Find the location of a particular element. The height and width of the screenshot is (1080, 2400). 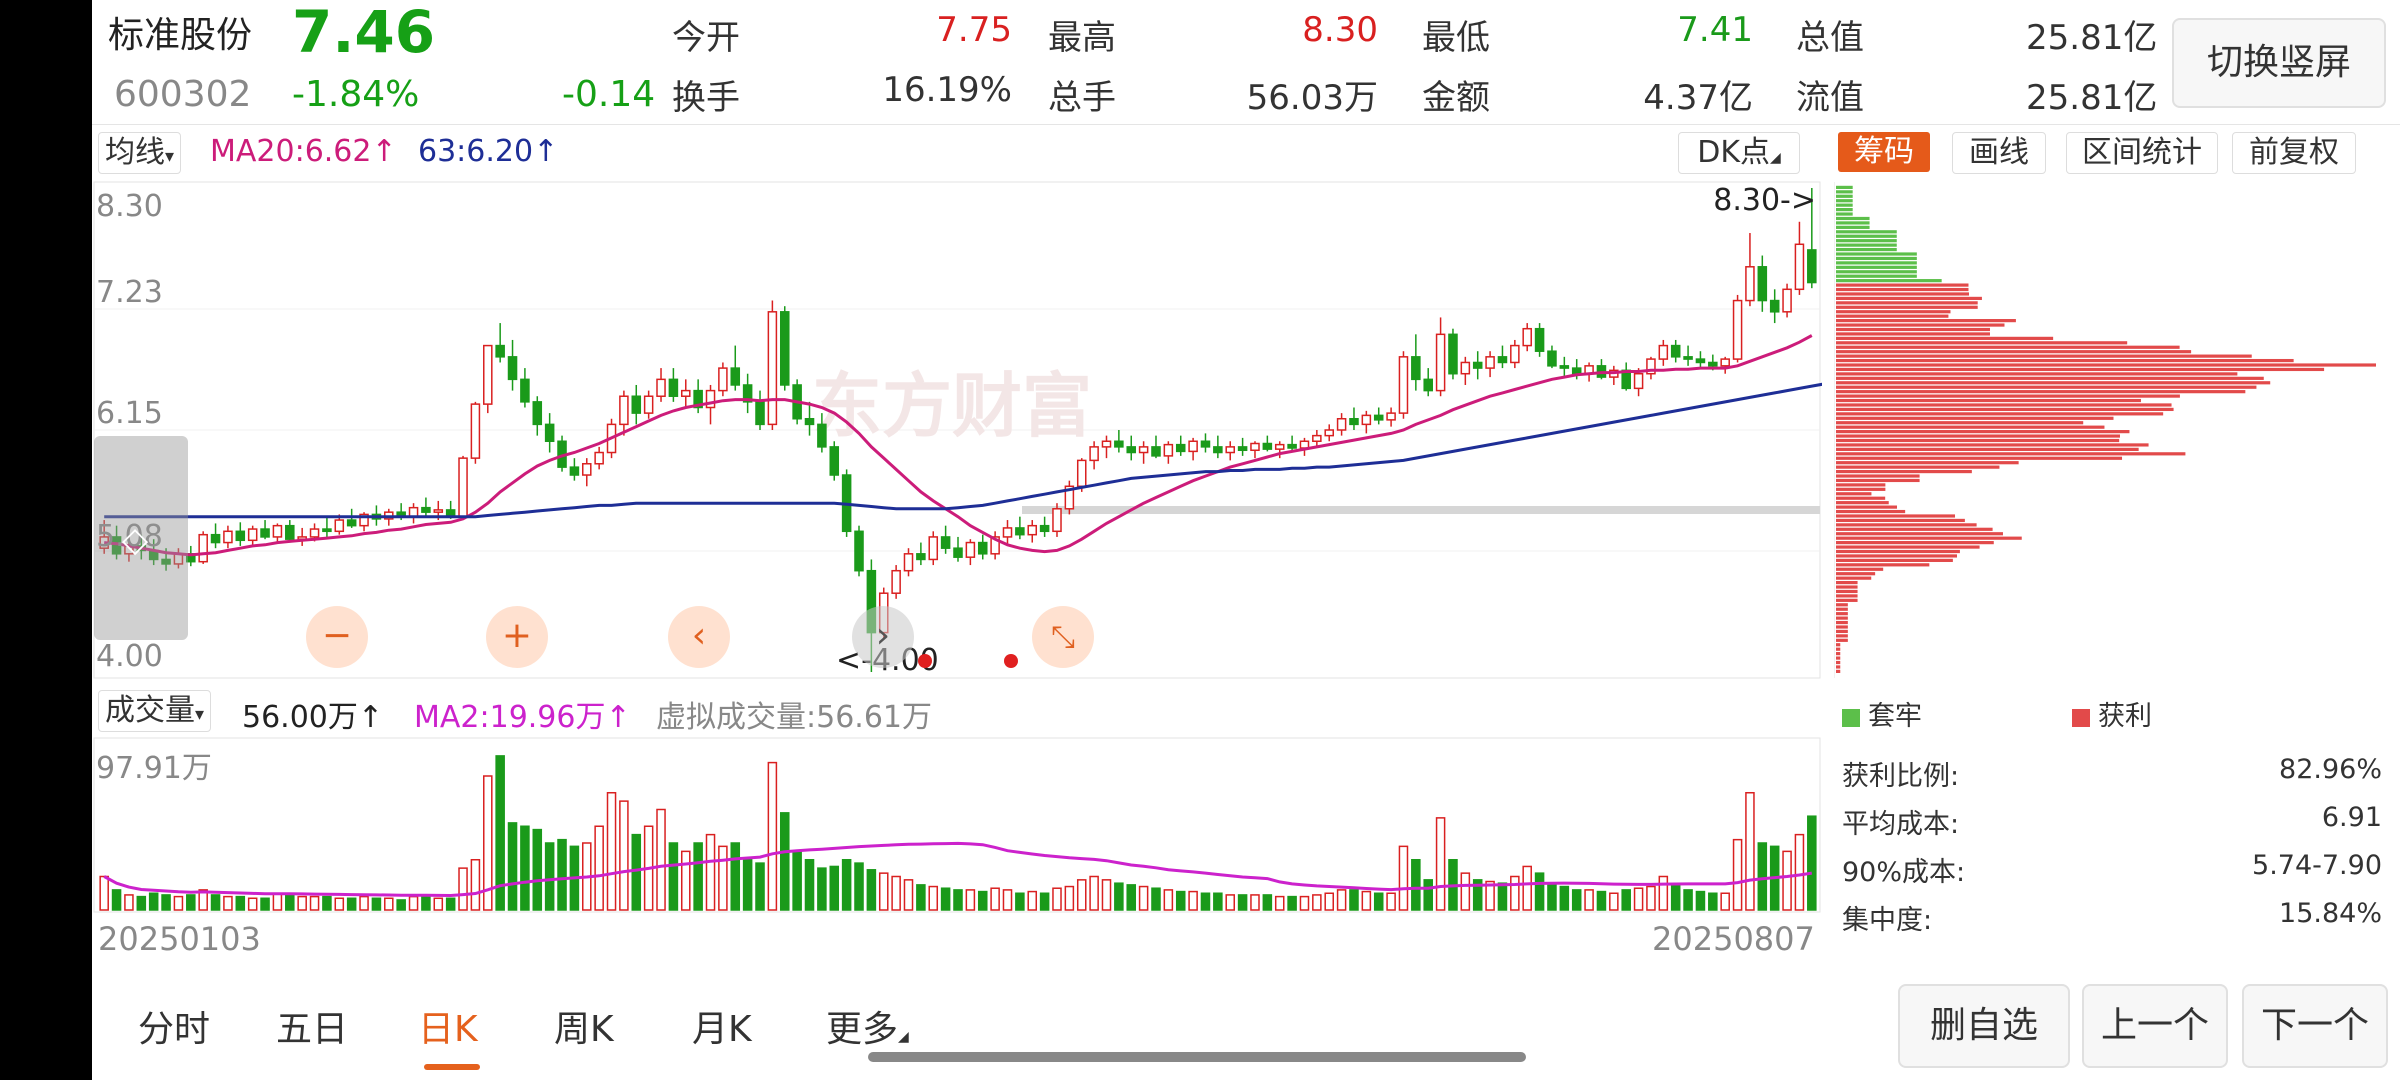

previous-stock-button: 上一个 is located at coordinates (2155, 1026).